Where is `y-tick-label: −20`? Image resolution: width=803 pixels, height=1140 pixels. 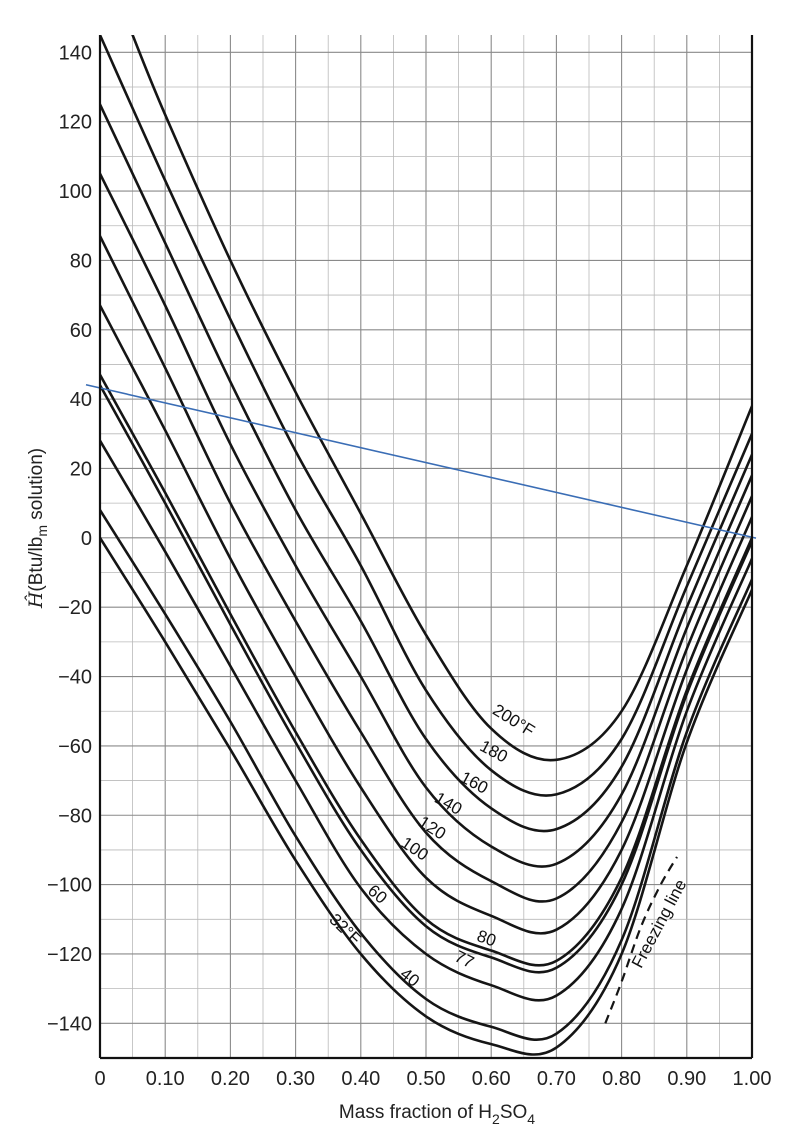
y-tick-label: −20 is located at coordinates (75, 608).